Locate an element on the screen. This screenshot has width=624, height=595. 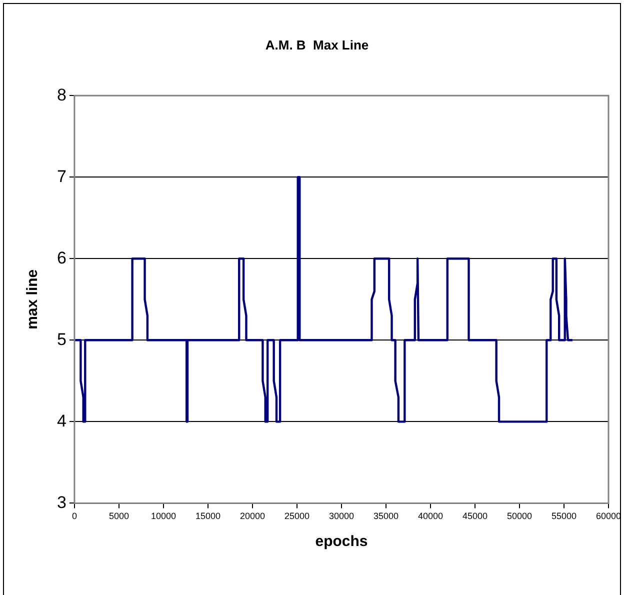
x-tick-label: 35000 is located at coordinates (385, 516).